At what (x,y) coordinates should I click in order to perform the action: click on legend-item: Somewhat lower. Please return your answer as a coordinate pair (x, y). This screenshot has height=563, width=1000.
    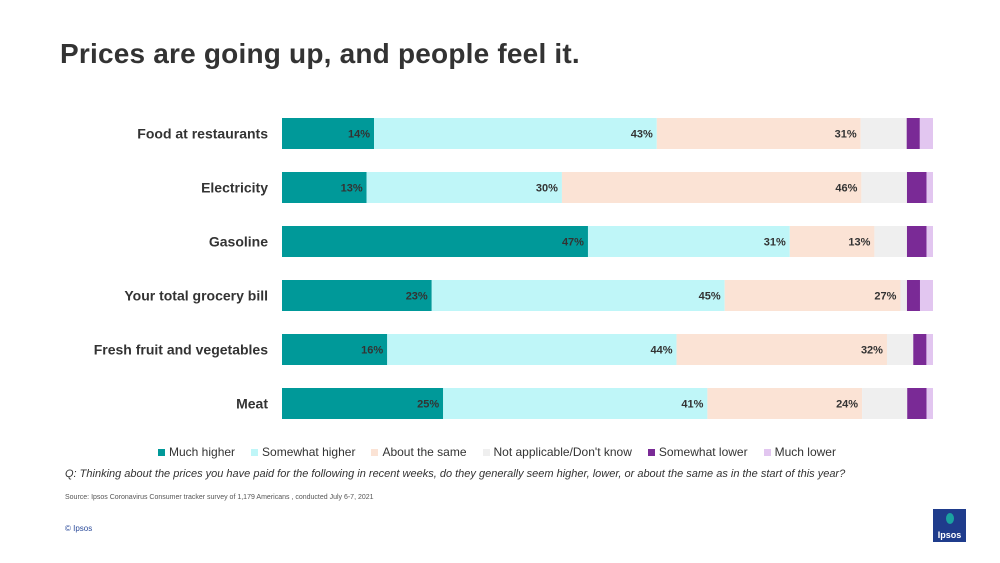
    Looking at the image, I should click on (697, 452).